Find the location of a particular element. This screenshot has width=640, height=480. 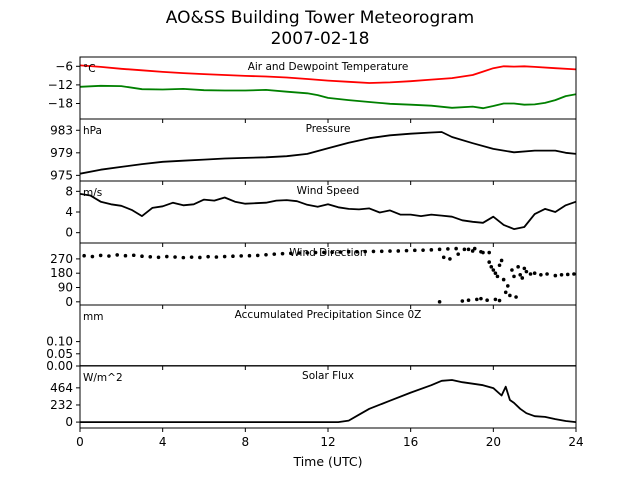

panel-title: Pressure is located at coordinates (328, 129).